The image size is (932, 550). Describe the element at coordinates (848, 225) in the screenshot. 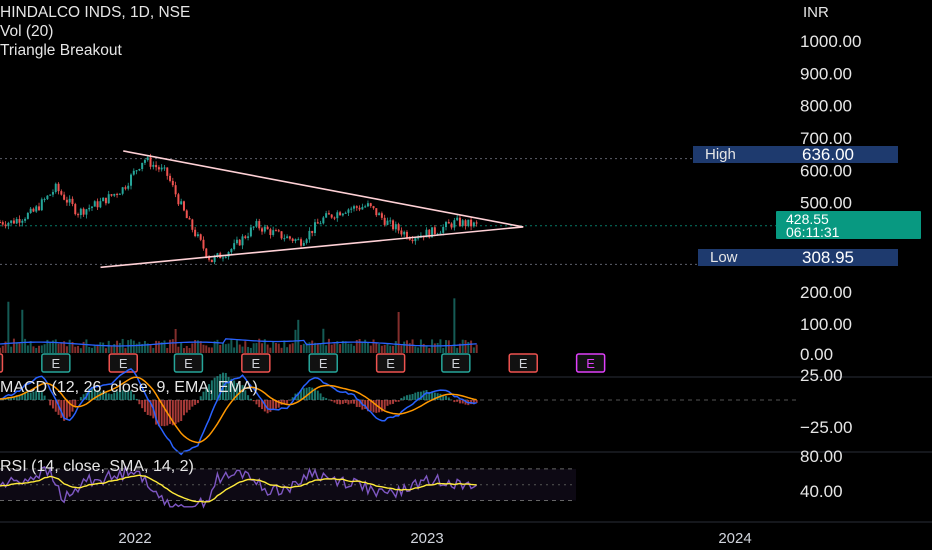

I see `last-price-badge` at that location.